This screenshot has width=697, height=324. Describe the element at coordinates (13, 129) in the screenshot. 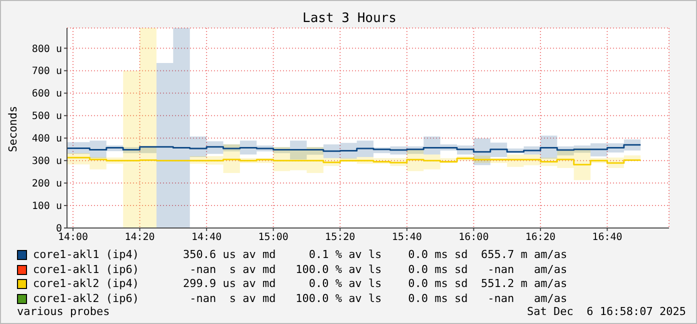

I see `y-axis-title: Seconds` at that location.